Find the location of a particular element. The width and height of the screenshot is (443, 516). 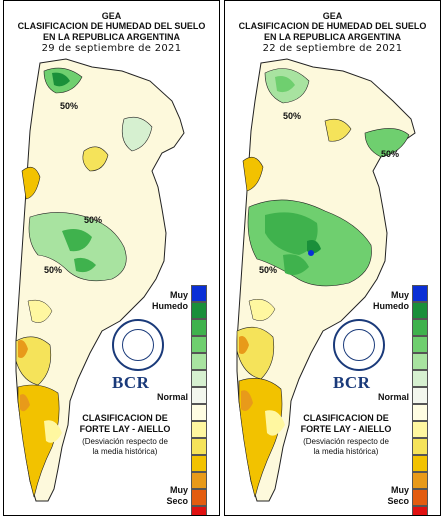

map-date: 29 de septiembre de 2021 is located at coordinates (111, 48).